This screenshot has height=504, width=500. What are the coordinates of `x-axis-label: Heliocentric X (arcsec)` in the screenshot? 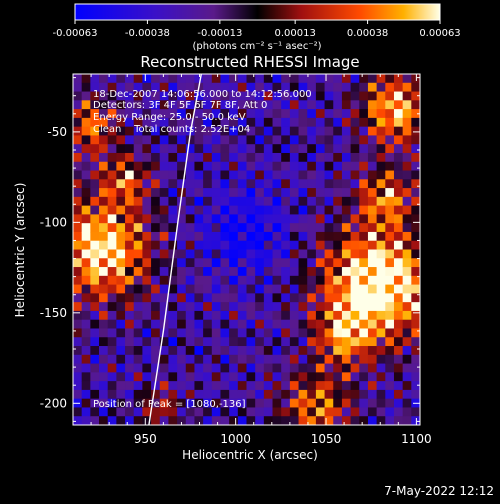 It's located at (250, 455).